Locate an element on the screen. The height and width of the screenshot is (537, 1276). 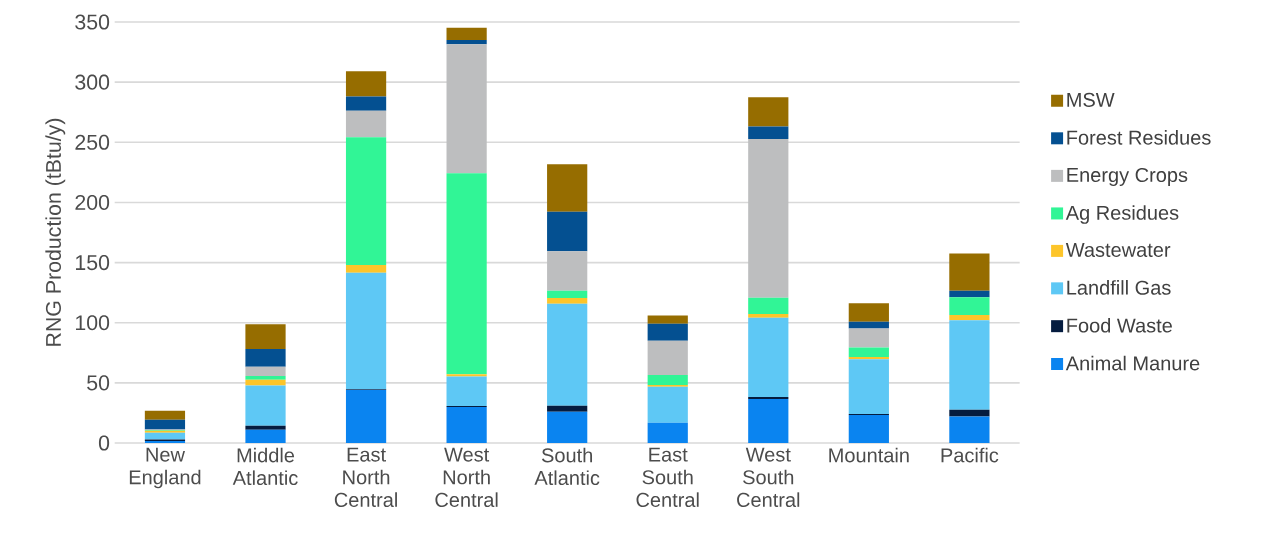
y-tick-label: 300 is located at coordinates (92, 82).